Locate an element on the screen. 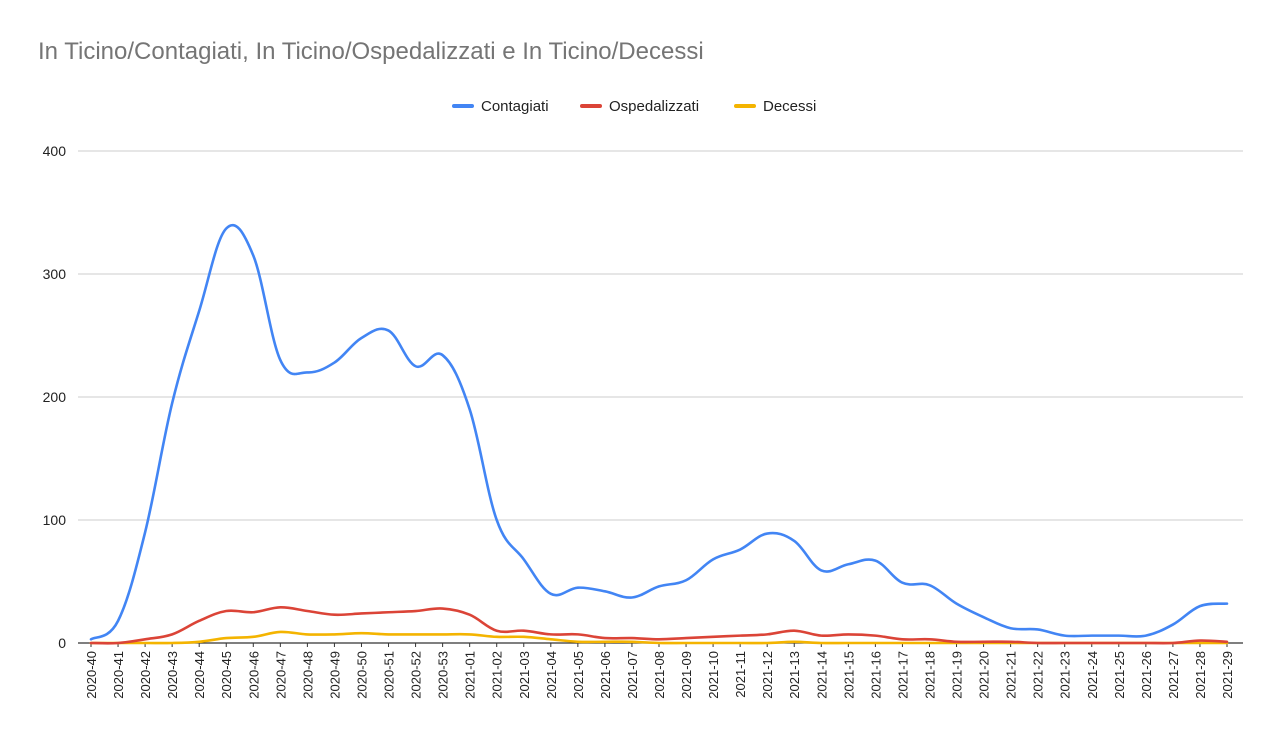 Image resolution: width=1280 pixels, height=754 pixels. x-tick-label: 2021-07 is located at coordinates (632, 675).